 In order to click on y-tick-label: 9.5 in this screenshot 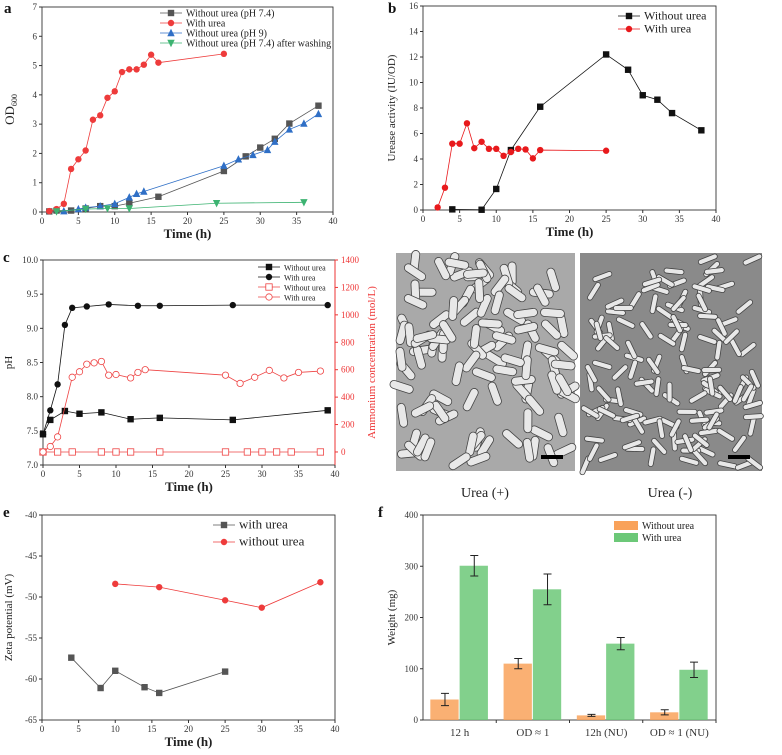, I will do `click(33, 294)`.